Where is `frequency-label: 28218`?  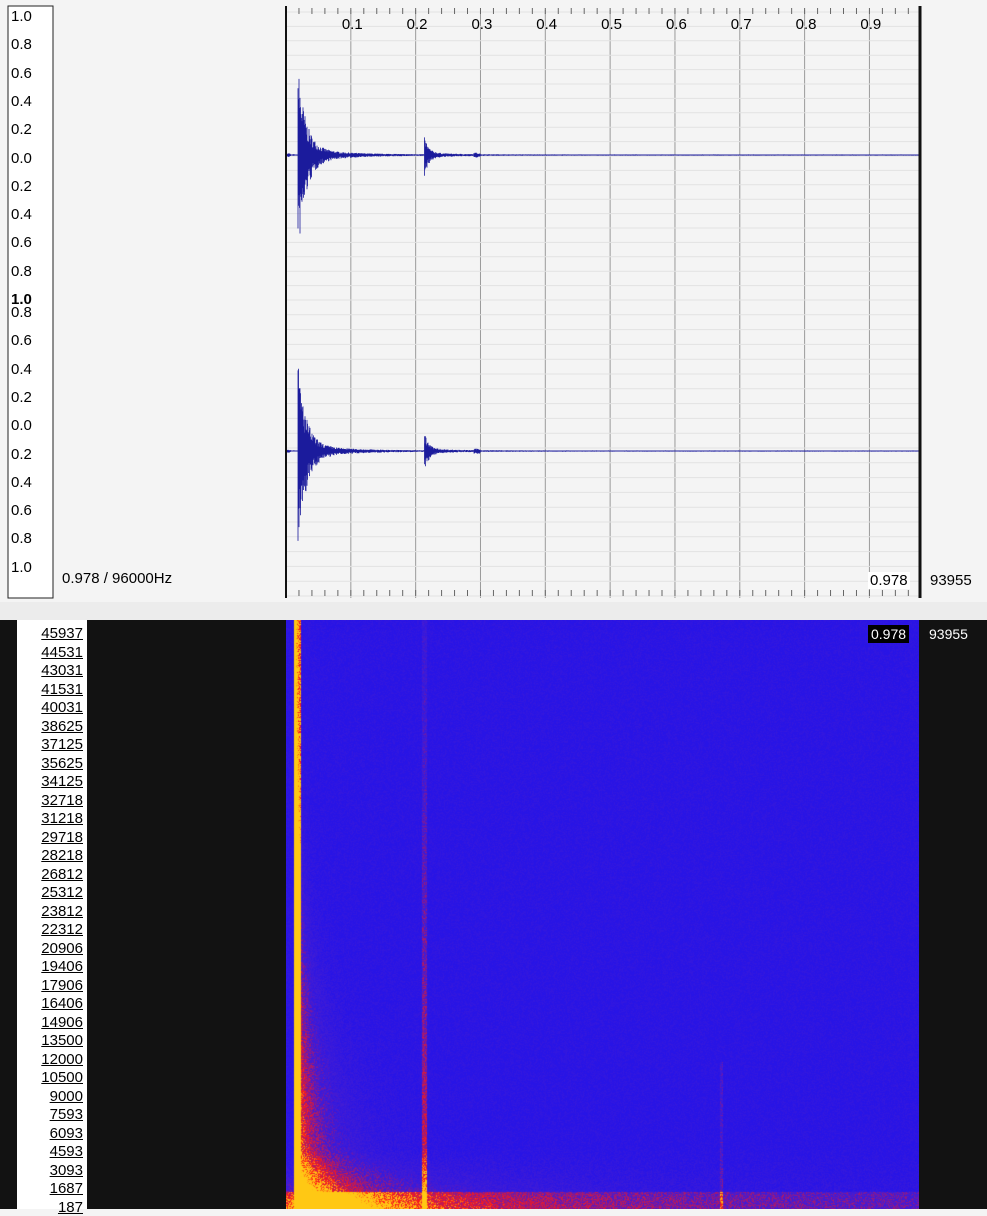
frequency-label: 28218 is located at coordinates (62, 856).